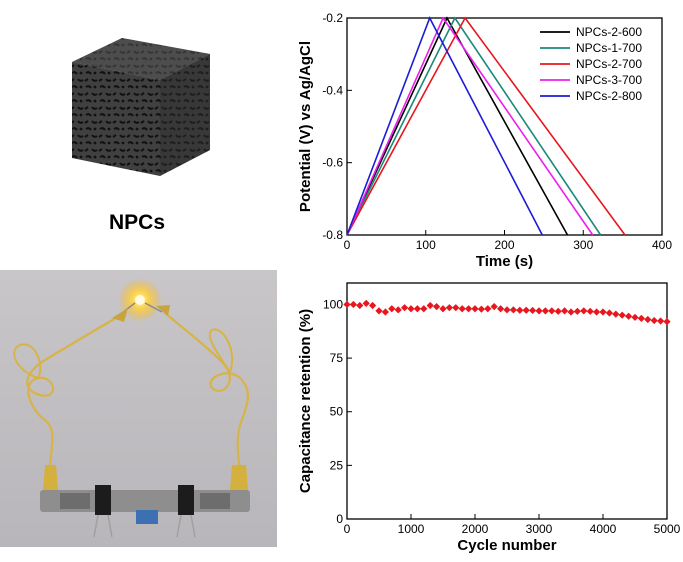  Describe the element at coordinates (140, 300) in the screenshot. I see `led-bulb` at that location.